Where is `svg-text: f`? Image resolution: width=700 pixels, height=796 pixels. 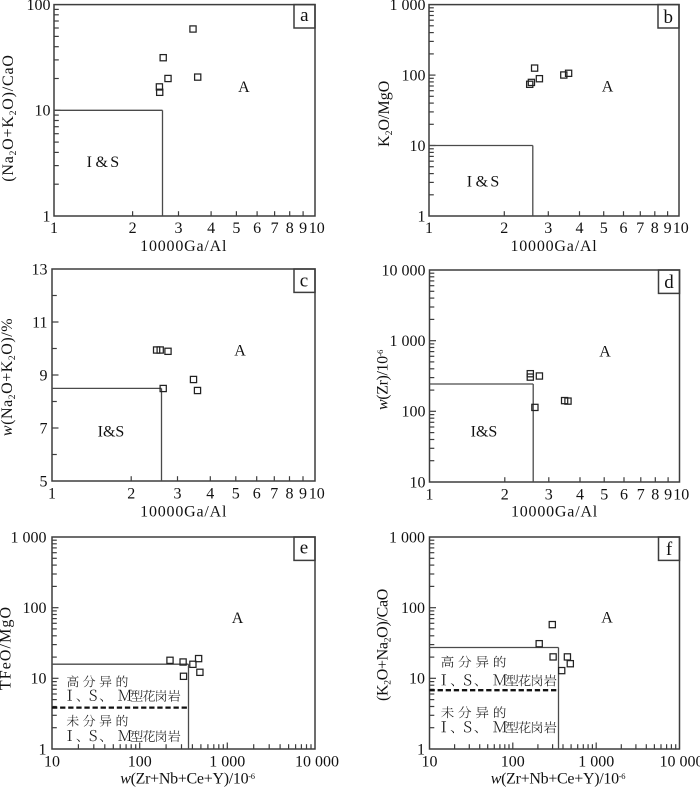 svg-text: f is located at coordinates (669, 549).